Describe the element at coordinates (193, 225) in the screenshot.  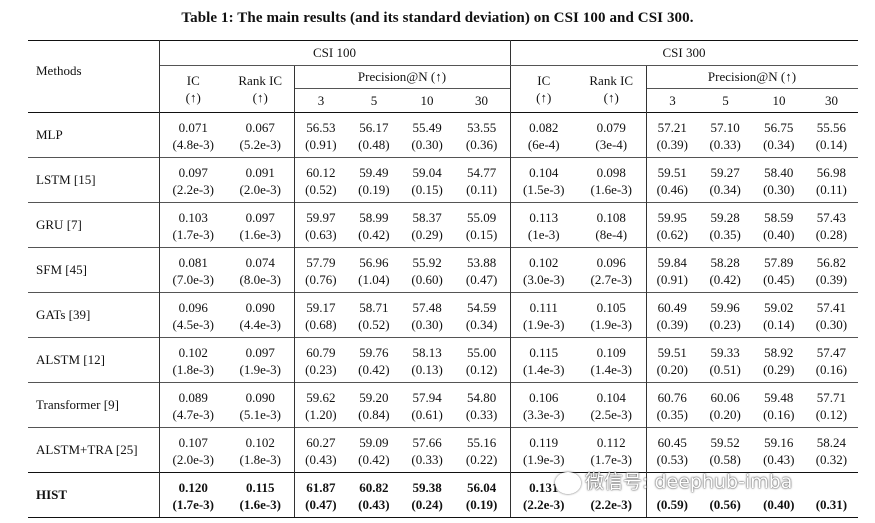
I see `value-cell: 0.103 (1.7e-3)` at that location.